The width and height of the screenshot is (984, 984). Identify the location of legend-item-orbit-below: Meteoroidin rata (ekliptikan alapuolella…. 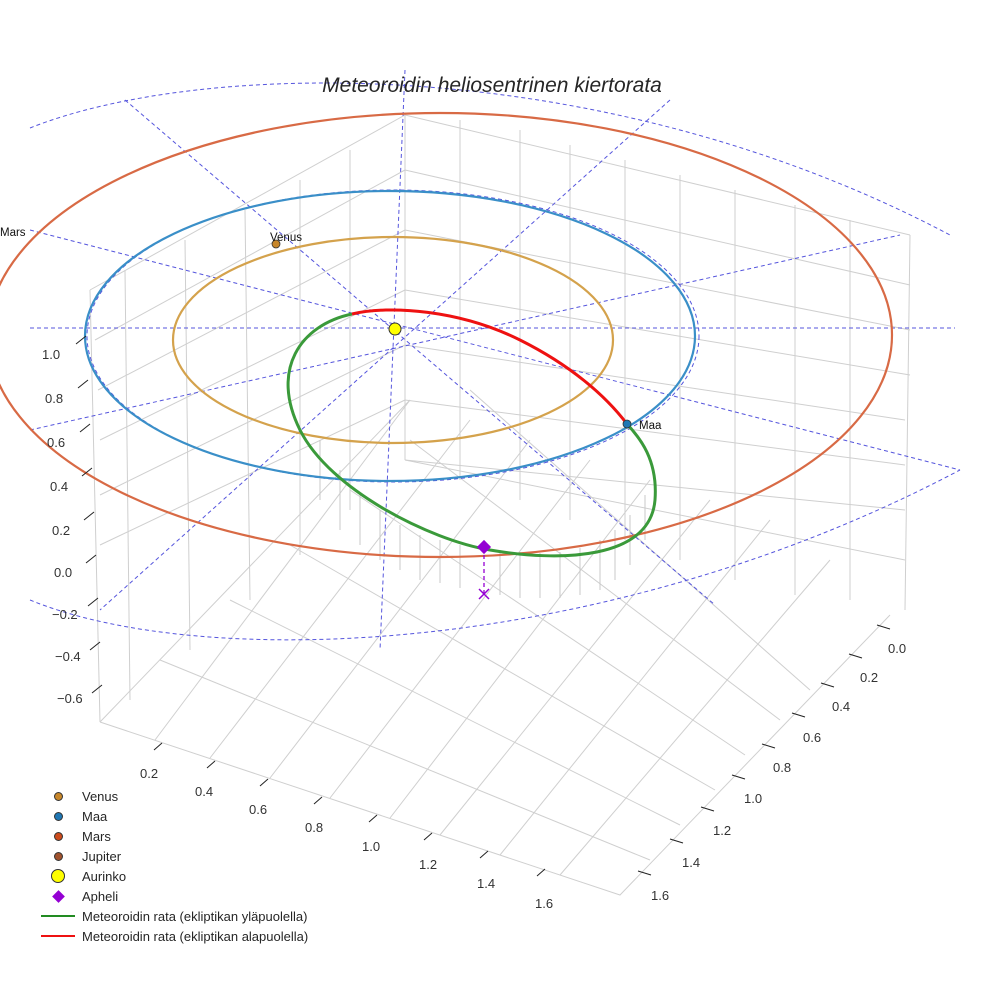
(173, 936).